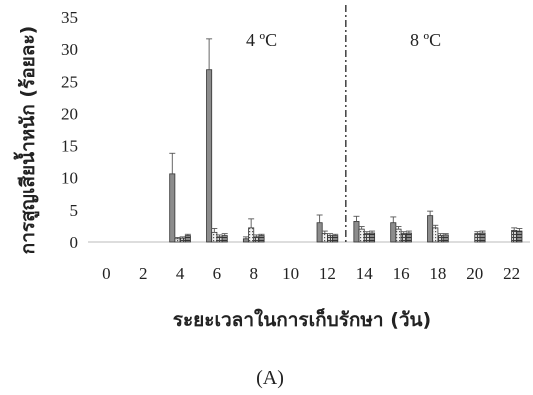 Image resolution: width=533 pixels, height=395 pixels. Describe the element at coordinates (69, 146) in the screenshot. I see `y-tick-label: 15` at that location.